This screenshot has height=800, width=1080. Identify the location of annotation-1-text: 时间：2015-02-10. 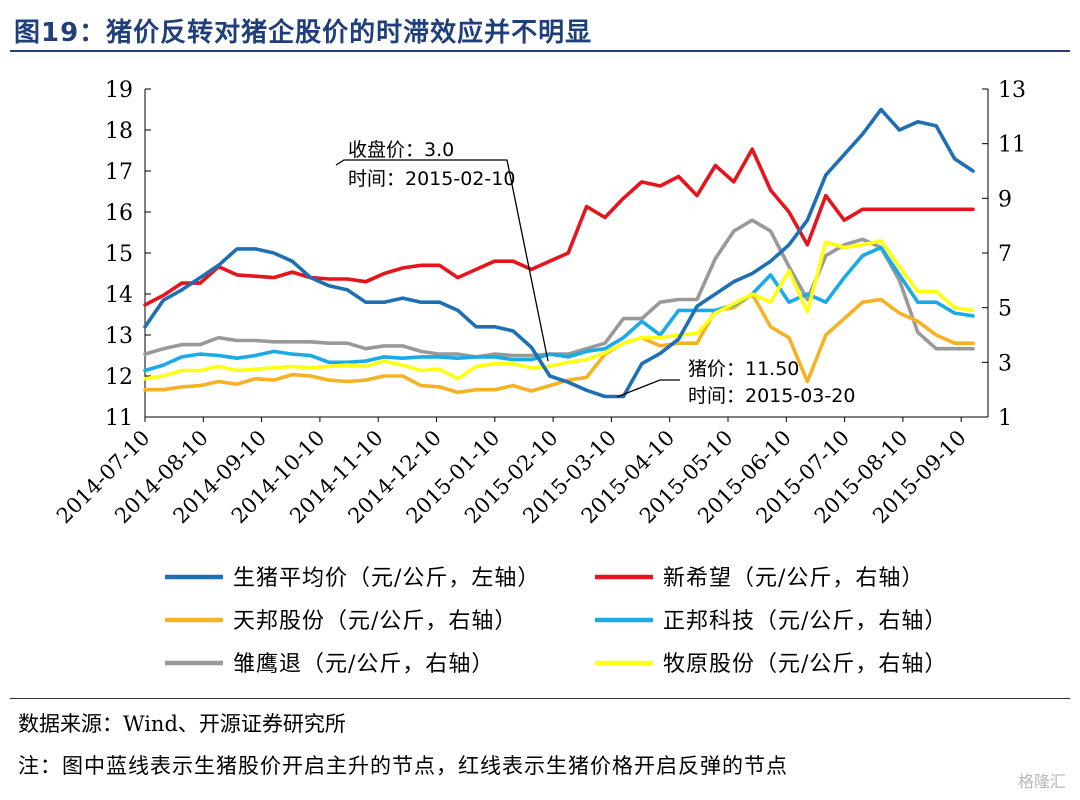
(431, 179).